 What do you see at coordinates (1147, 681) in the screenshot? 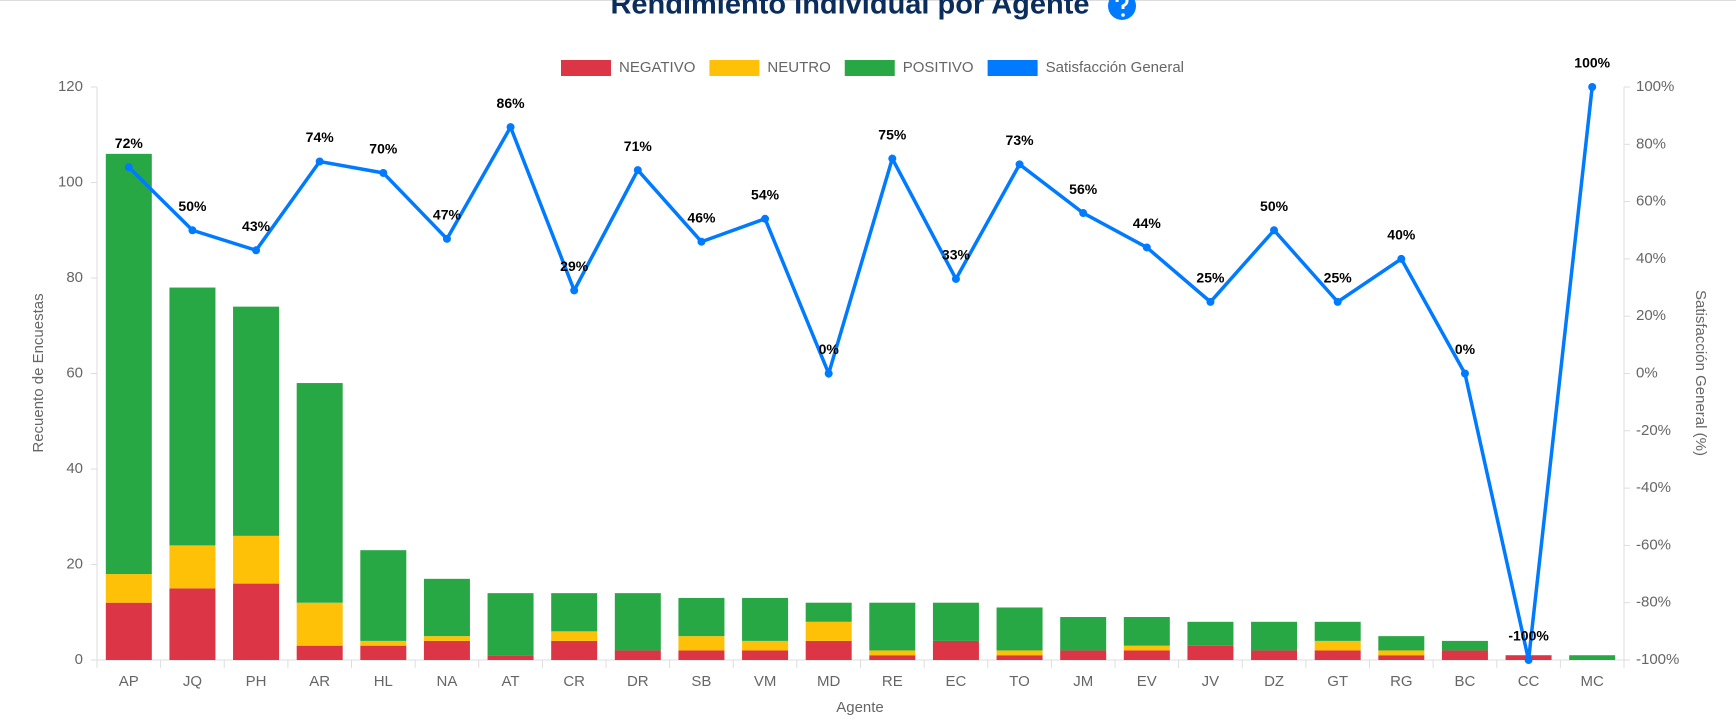
I see `x-tick-label: EV` at bounding box center [1147, 681].